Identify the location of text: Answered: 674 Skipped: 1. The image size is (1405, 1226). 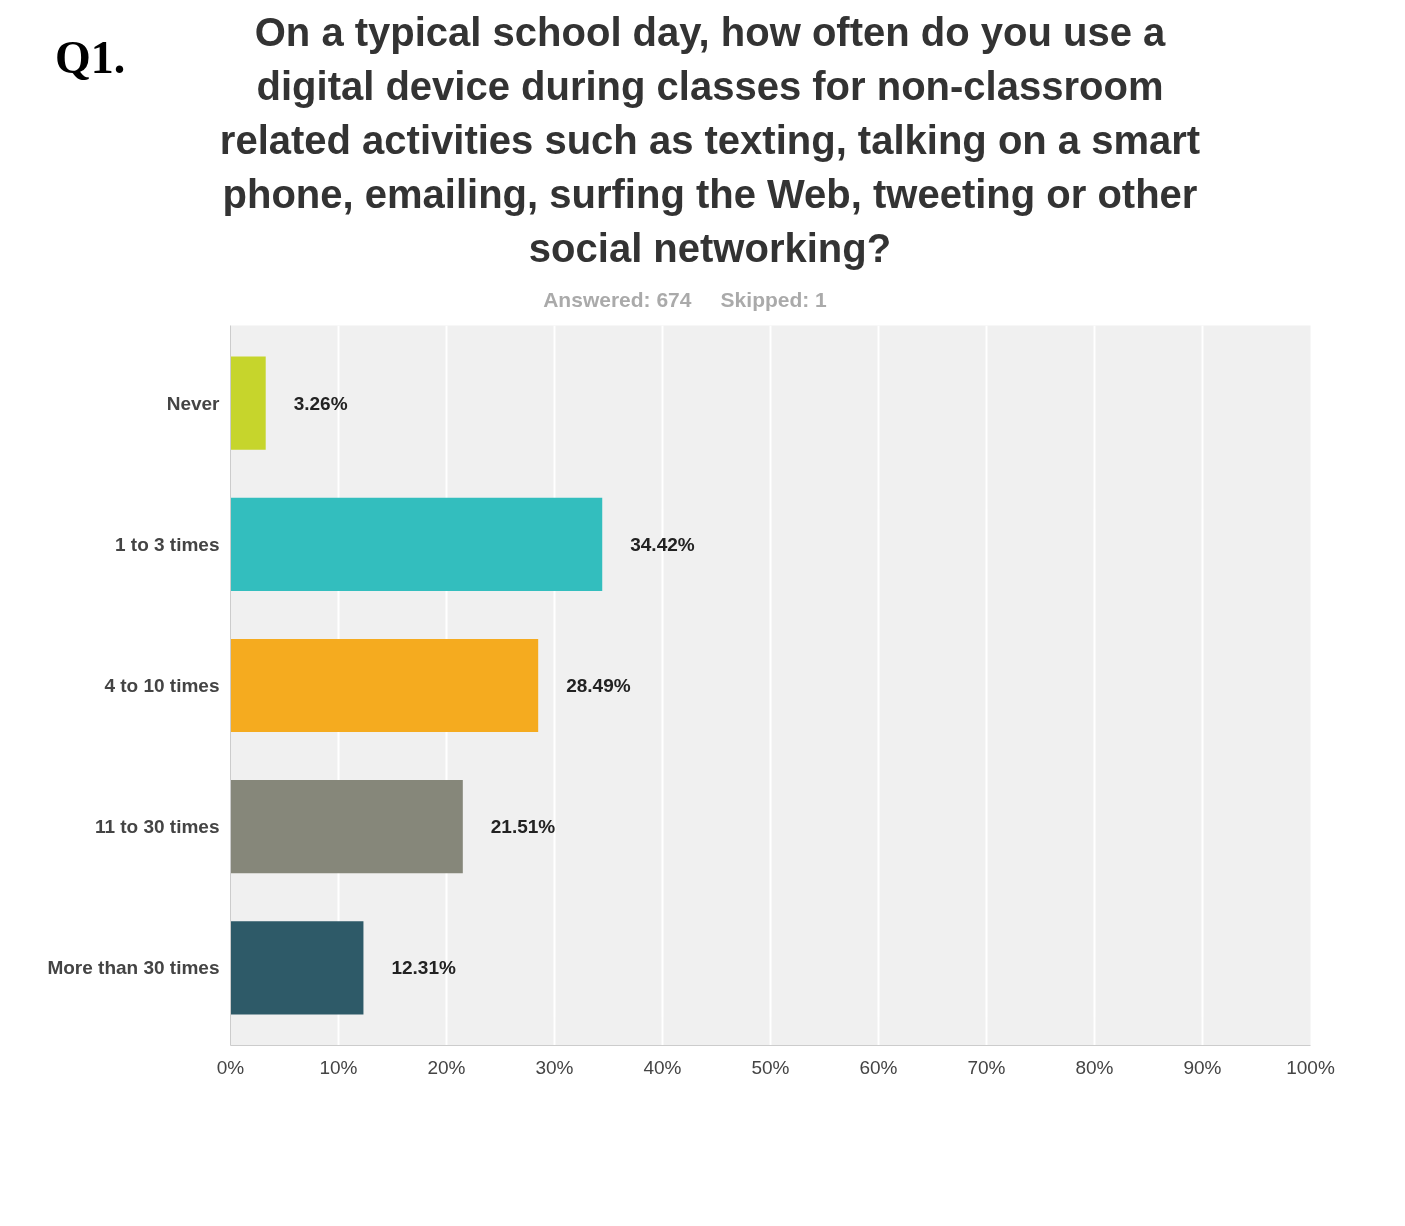
(685, 299).